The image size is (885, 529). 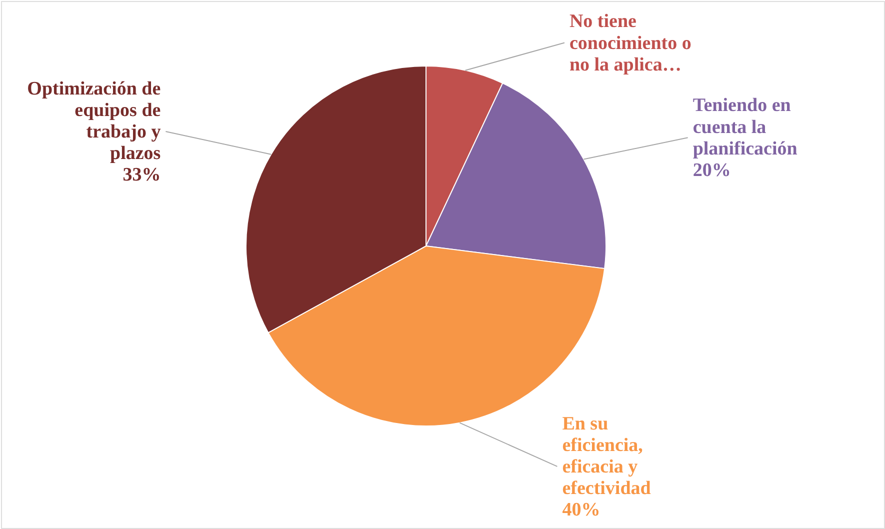 I want to click on data-label: 40%, so click(x=581, y=510).